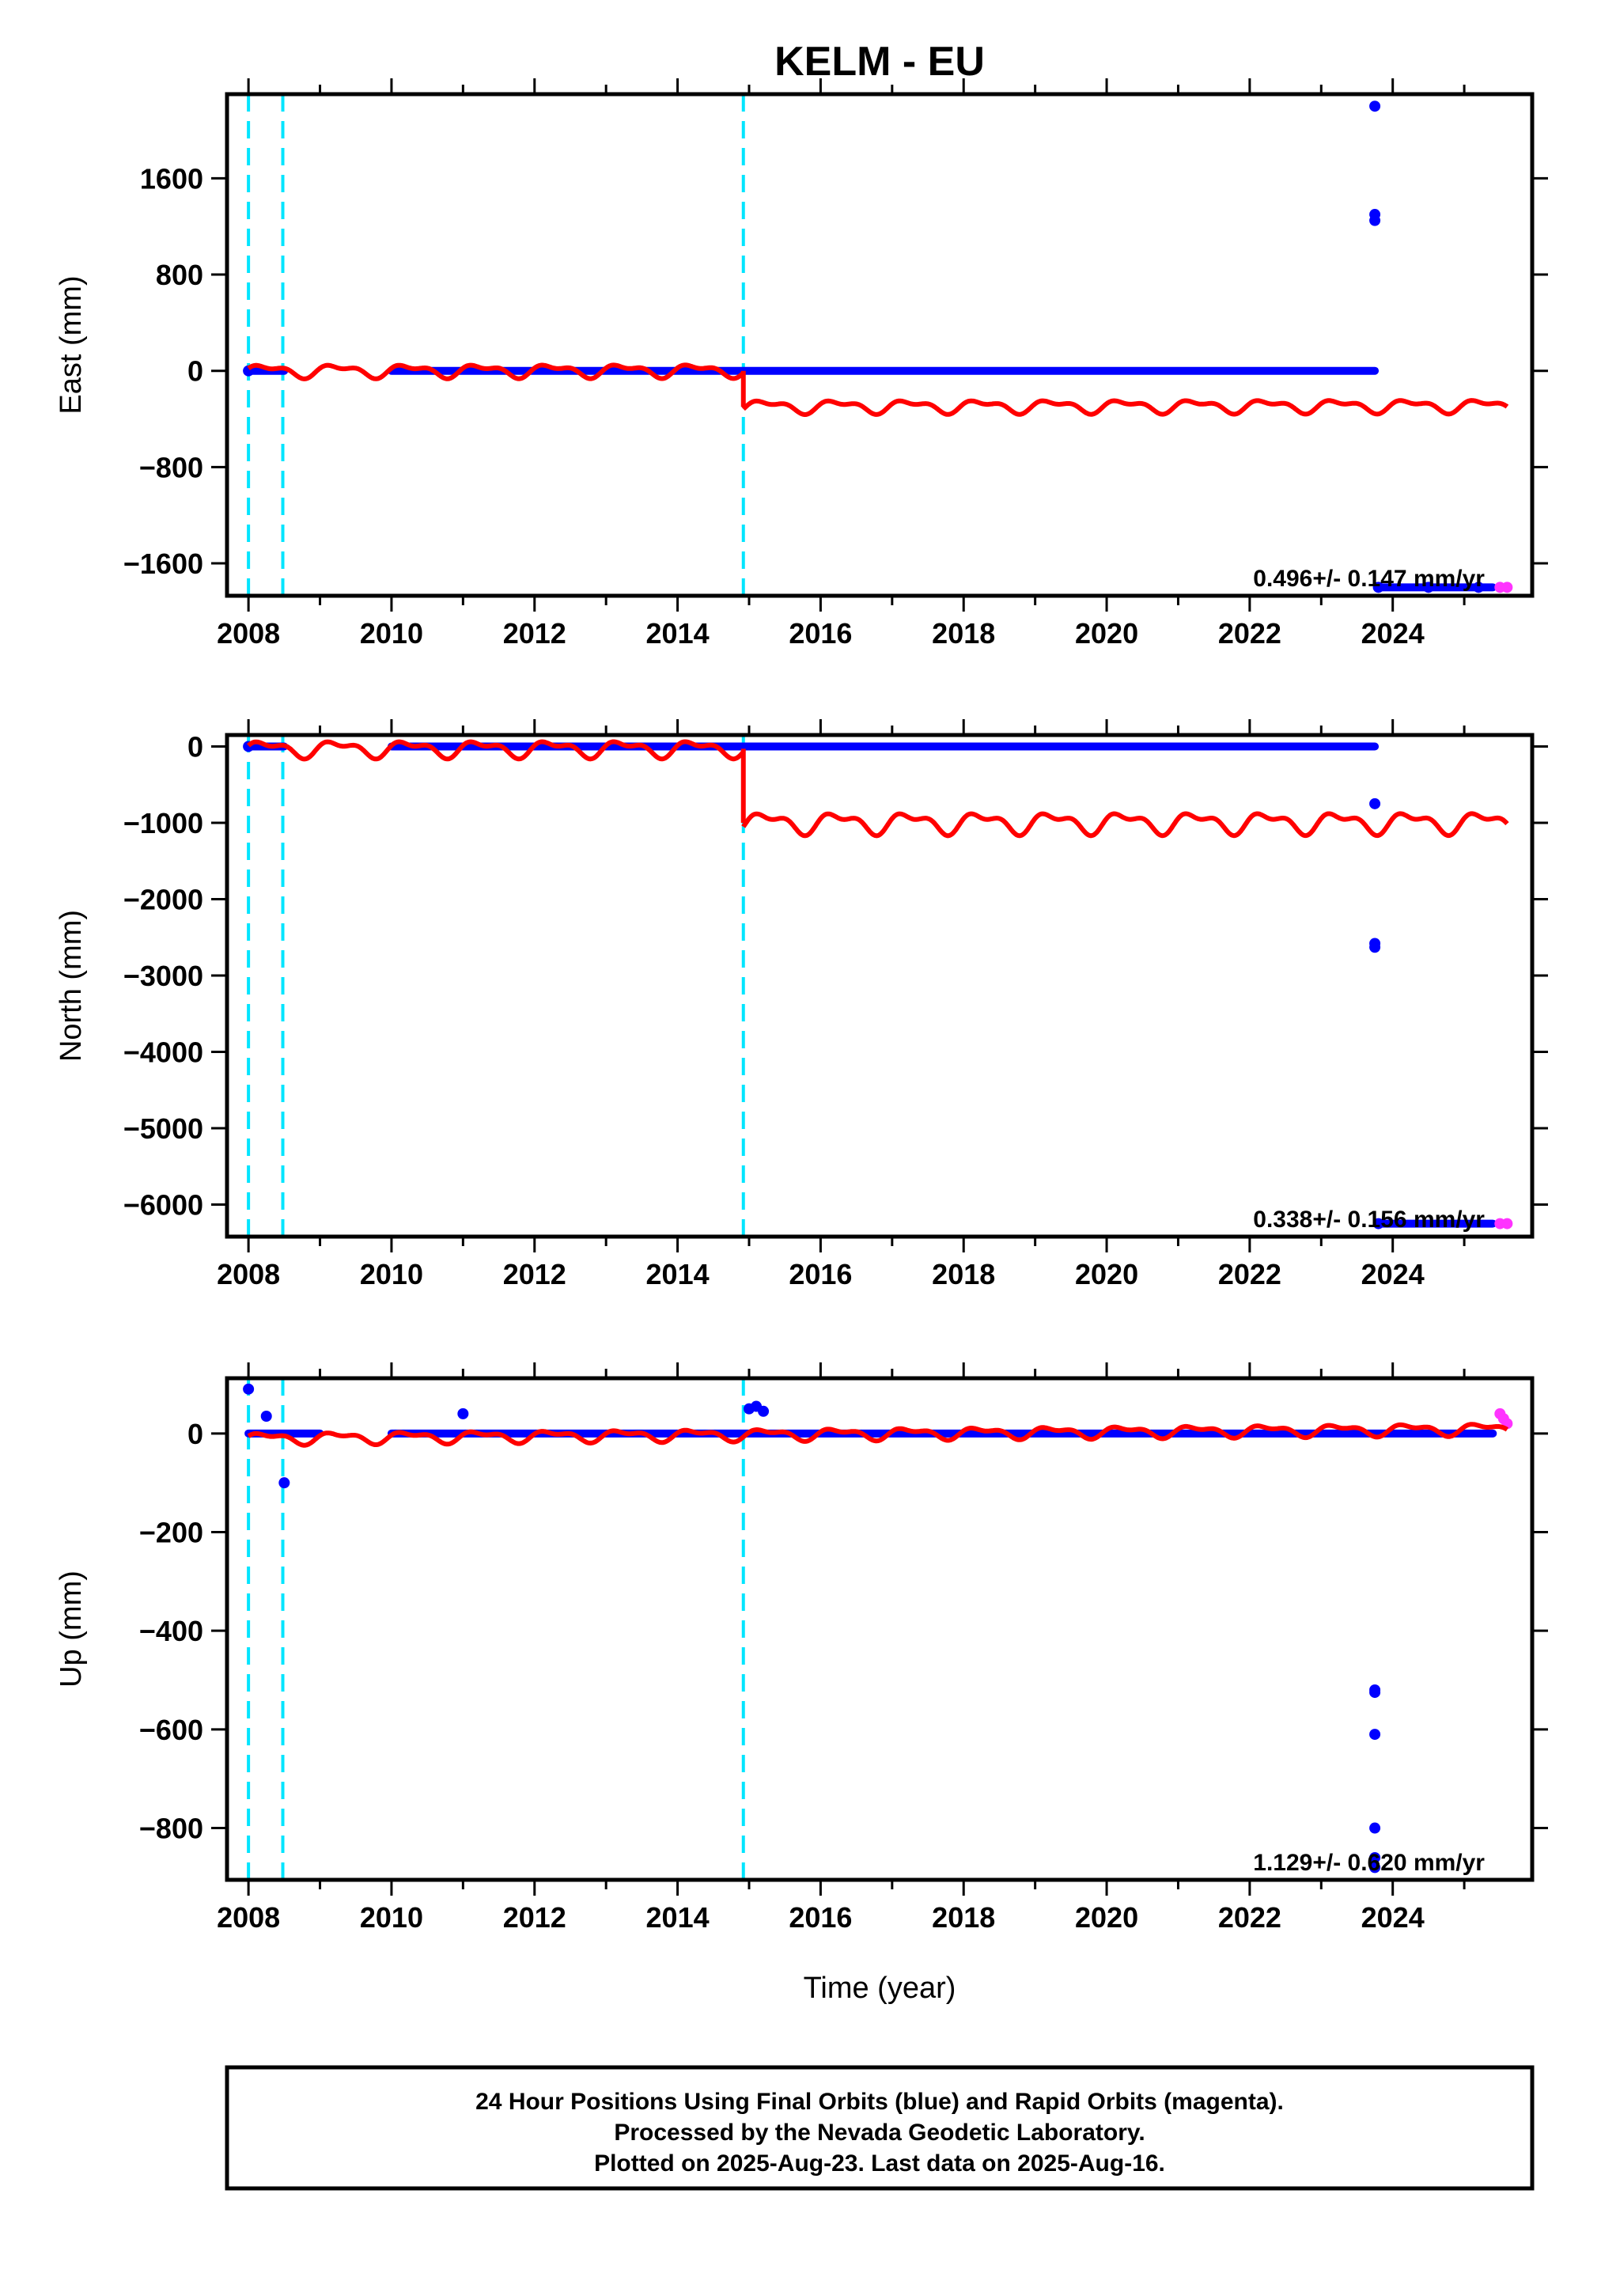 This screenshot has width=1601, height=2296. What do you see at coordinates (880, 1988) in the screenshot?
I see `x-axis-label: Time (year)` at bounding box center [880, 1988].